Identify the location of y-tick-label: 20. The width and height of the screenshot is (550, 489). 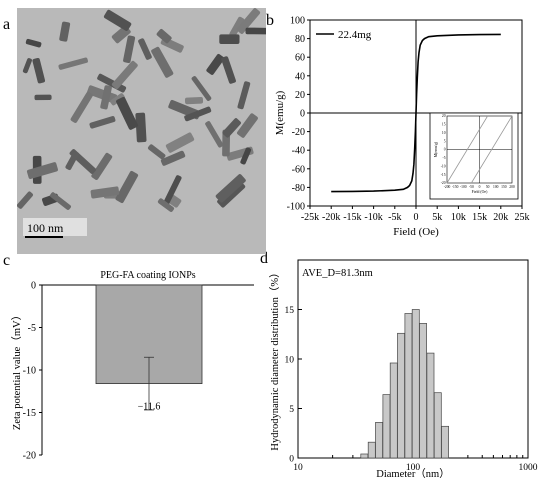
(300, 95).